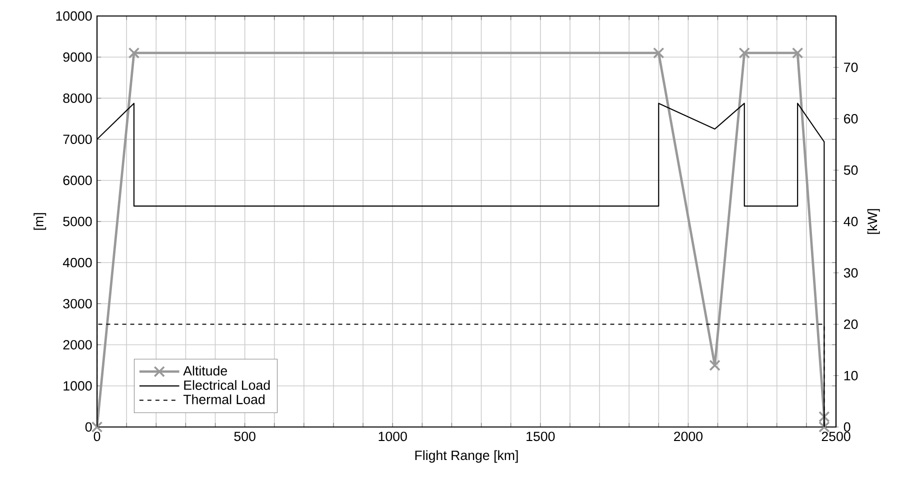  Describe the element at coordinates (224, 399) in the screenshot. I see `legend-label: Thermal Load` at that location.